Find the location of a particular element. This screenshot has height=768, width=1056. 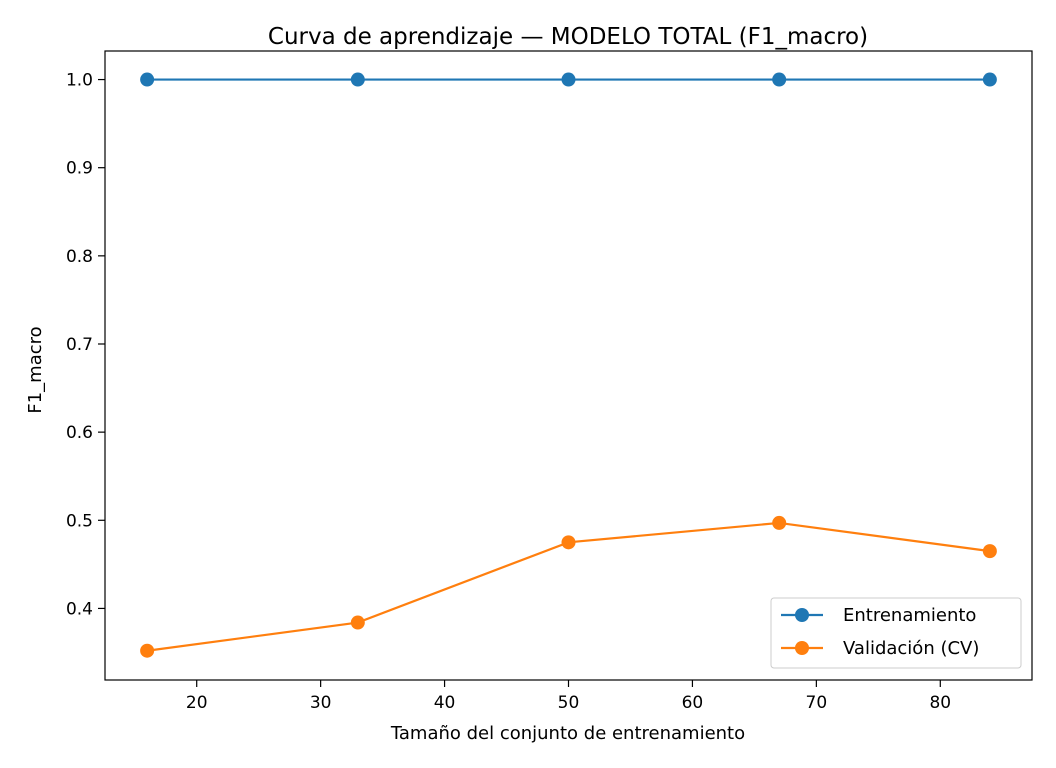

x-tick-label: 30 is located at coordinates (321, 703).